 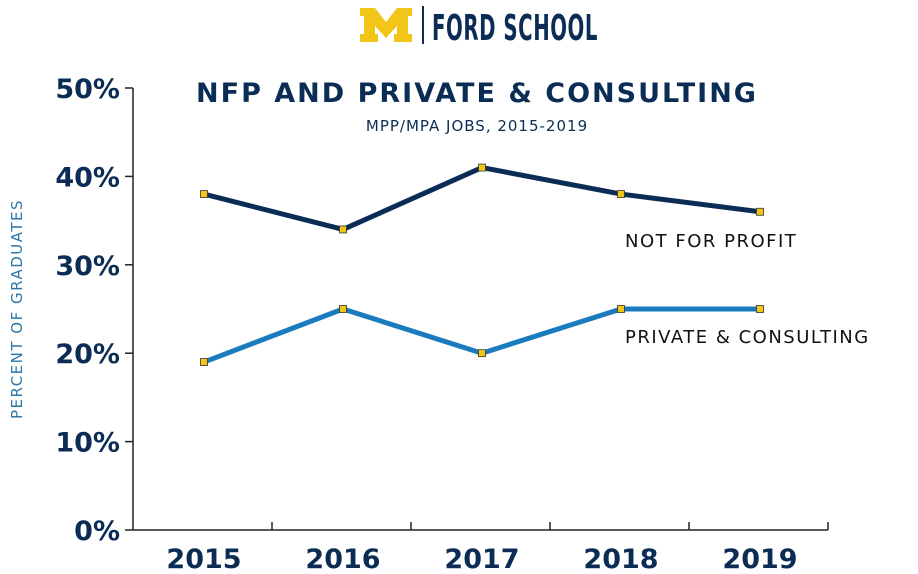 I want to click on x-tick-label: 2017, so click(x=481, y=559).